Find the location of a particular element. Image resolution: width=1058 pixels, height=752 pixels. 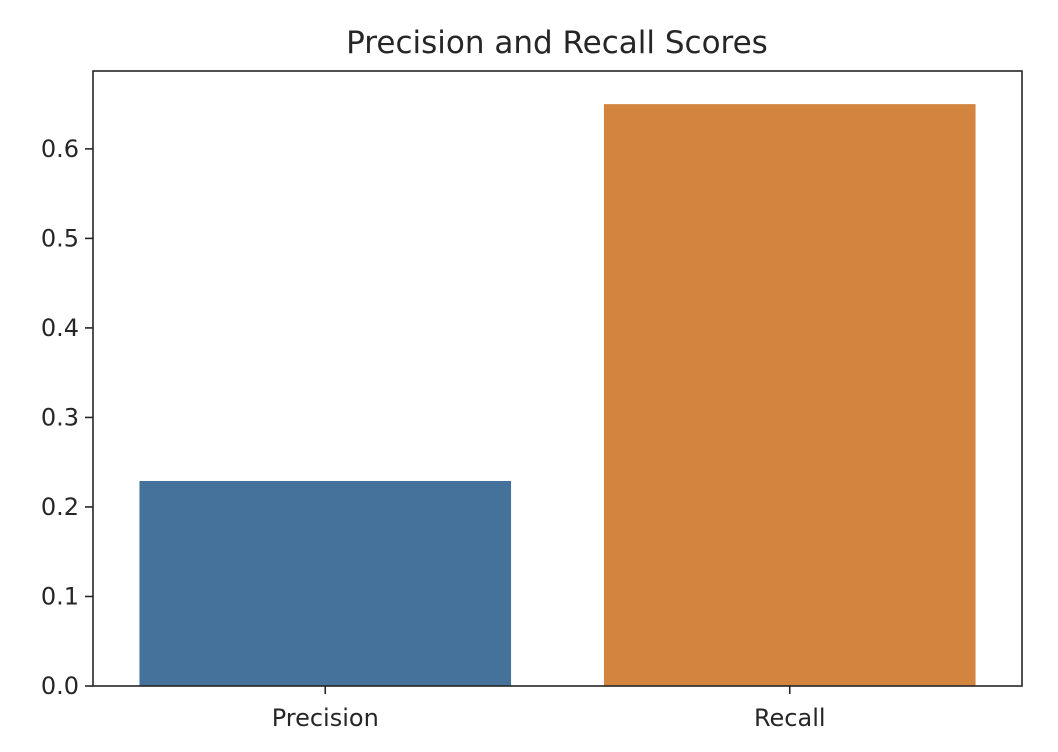

y-tick-label: 0.6 is located at coordinates (60, 149).